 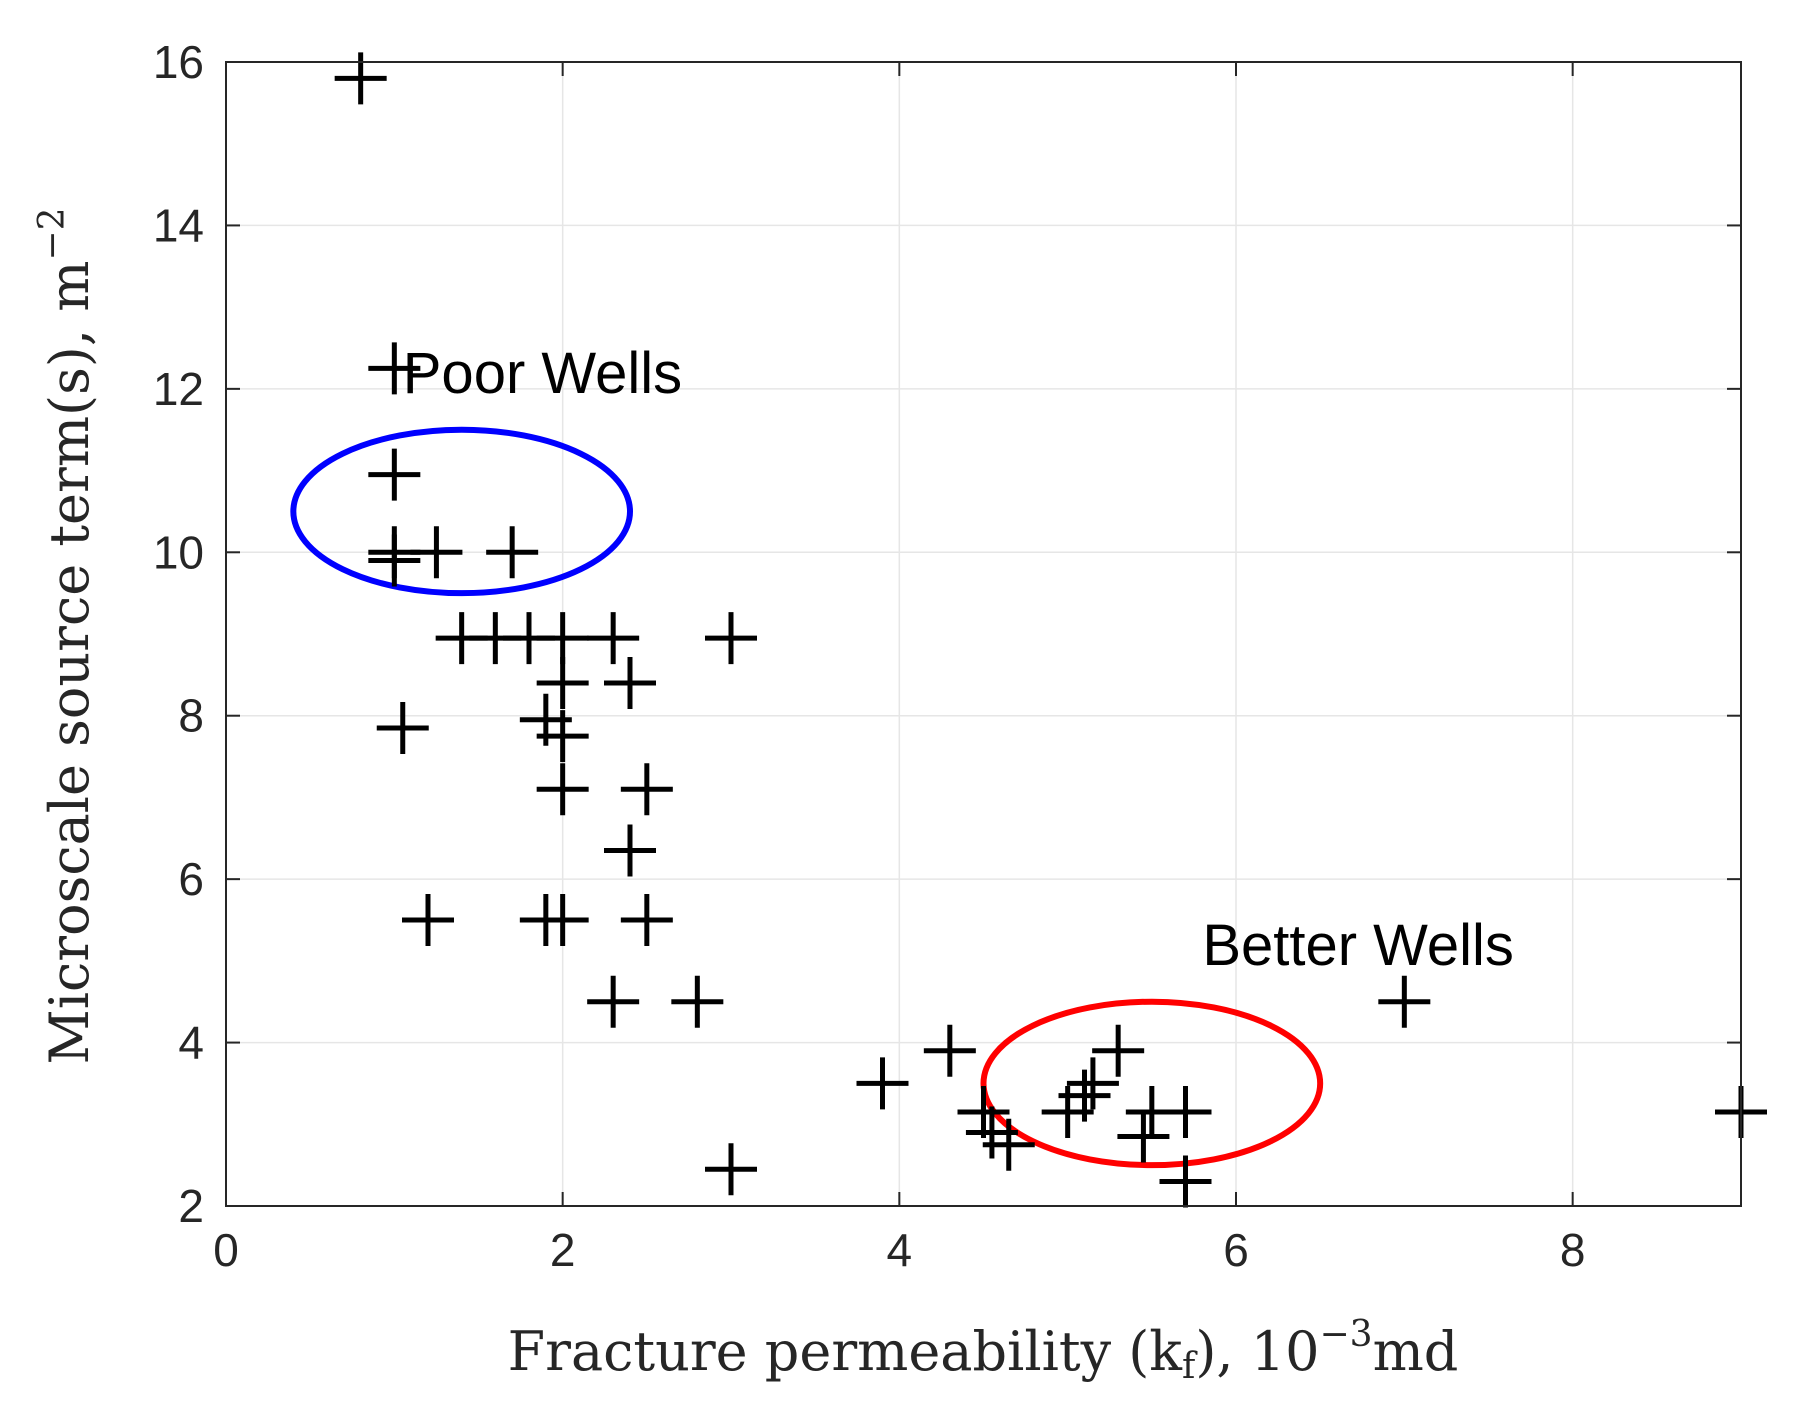 What do you see at coordinates (178, 225) in the screenshot?
I see `y-tick-label: 14` at bounding box center [178, 225].